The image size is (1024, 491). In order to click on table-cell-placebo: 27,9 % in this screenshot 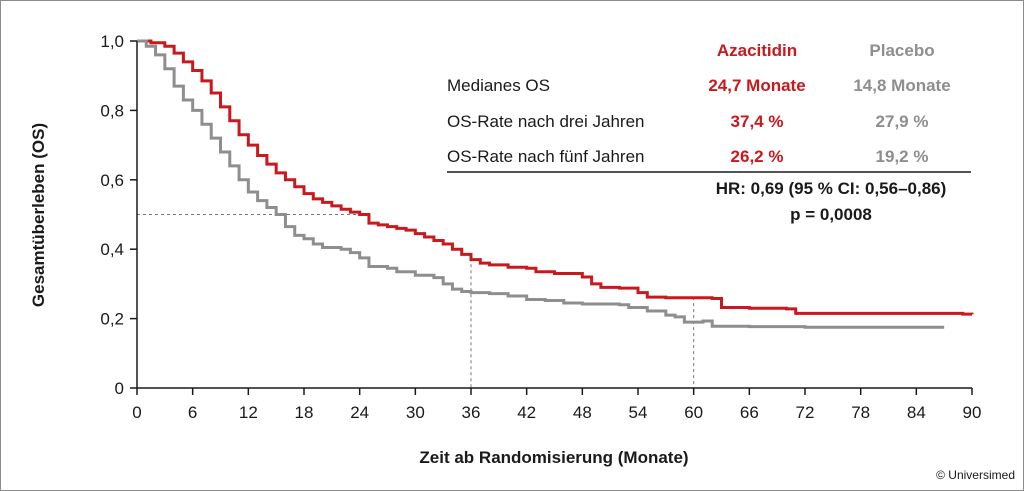, I will do `click(902, 121)`.